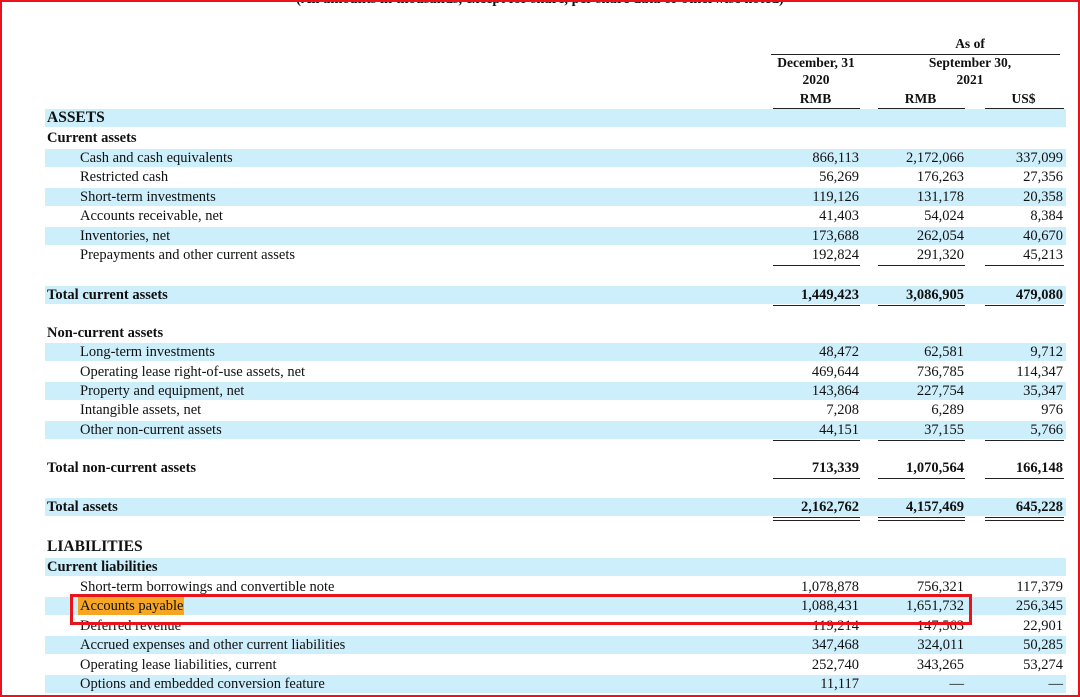 This screenshot has height=697, width=1080. Describe the element at coordinates (1043, 197) in the screenshot. I see `cell-value: 20,358` at that location.